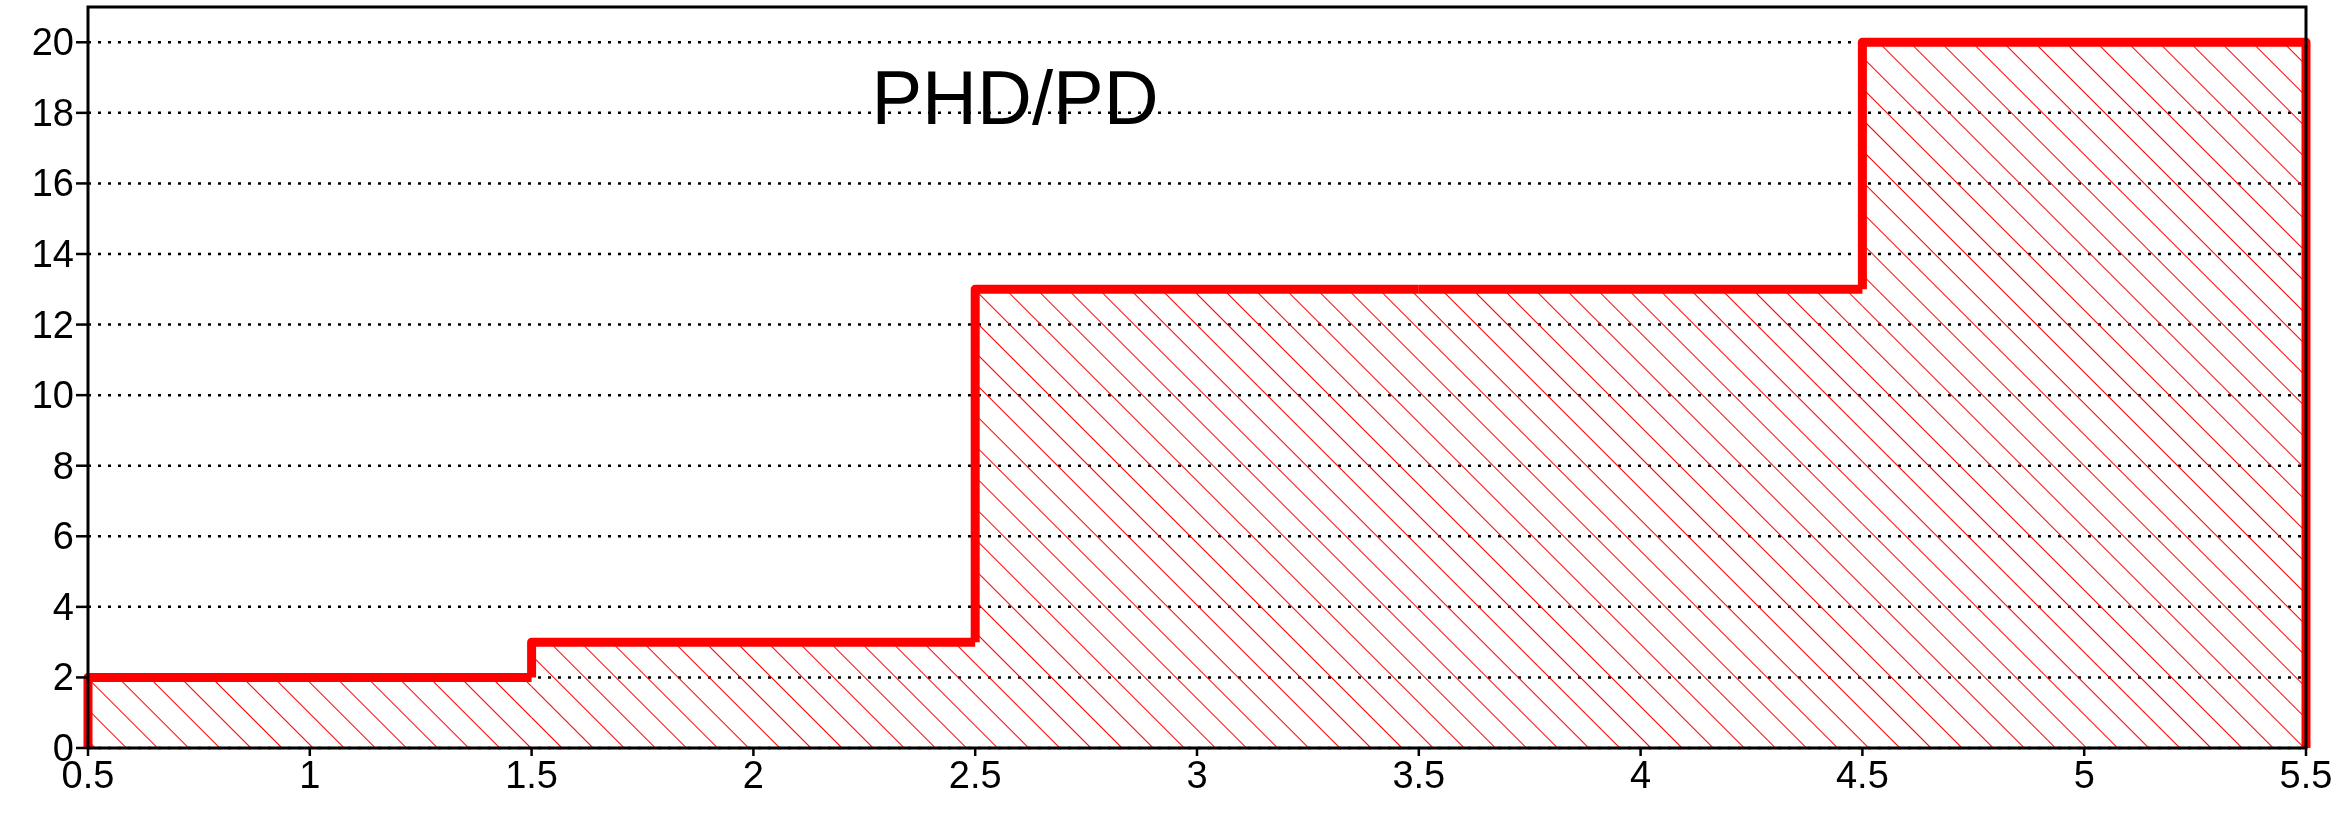  What do you see at coordinates (52, 112) in the screenshot?
I see `y-tick-label: 18` at bounding box center [52, 112].